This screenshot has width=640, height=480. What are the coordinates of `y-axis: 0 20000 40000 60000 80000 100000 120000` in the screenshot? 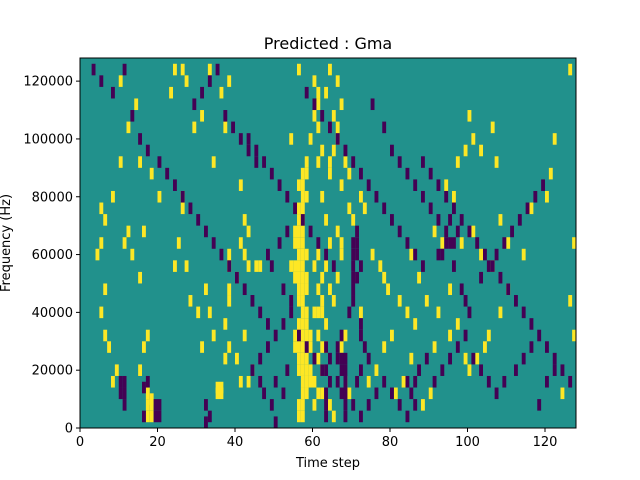 It's located at (51, 256).